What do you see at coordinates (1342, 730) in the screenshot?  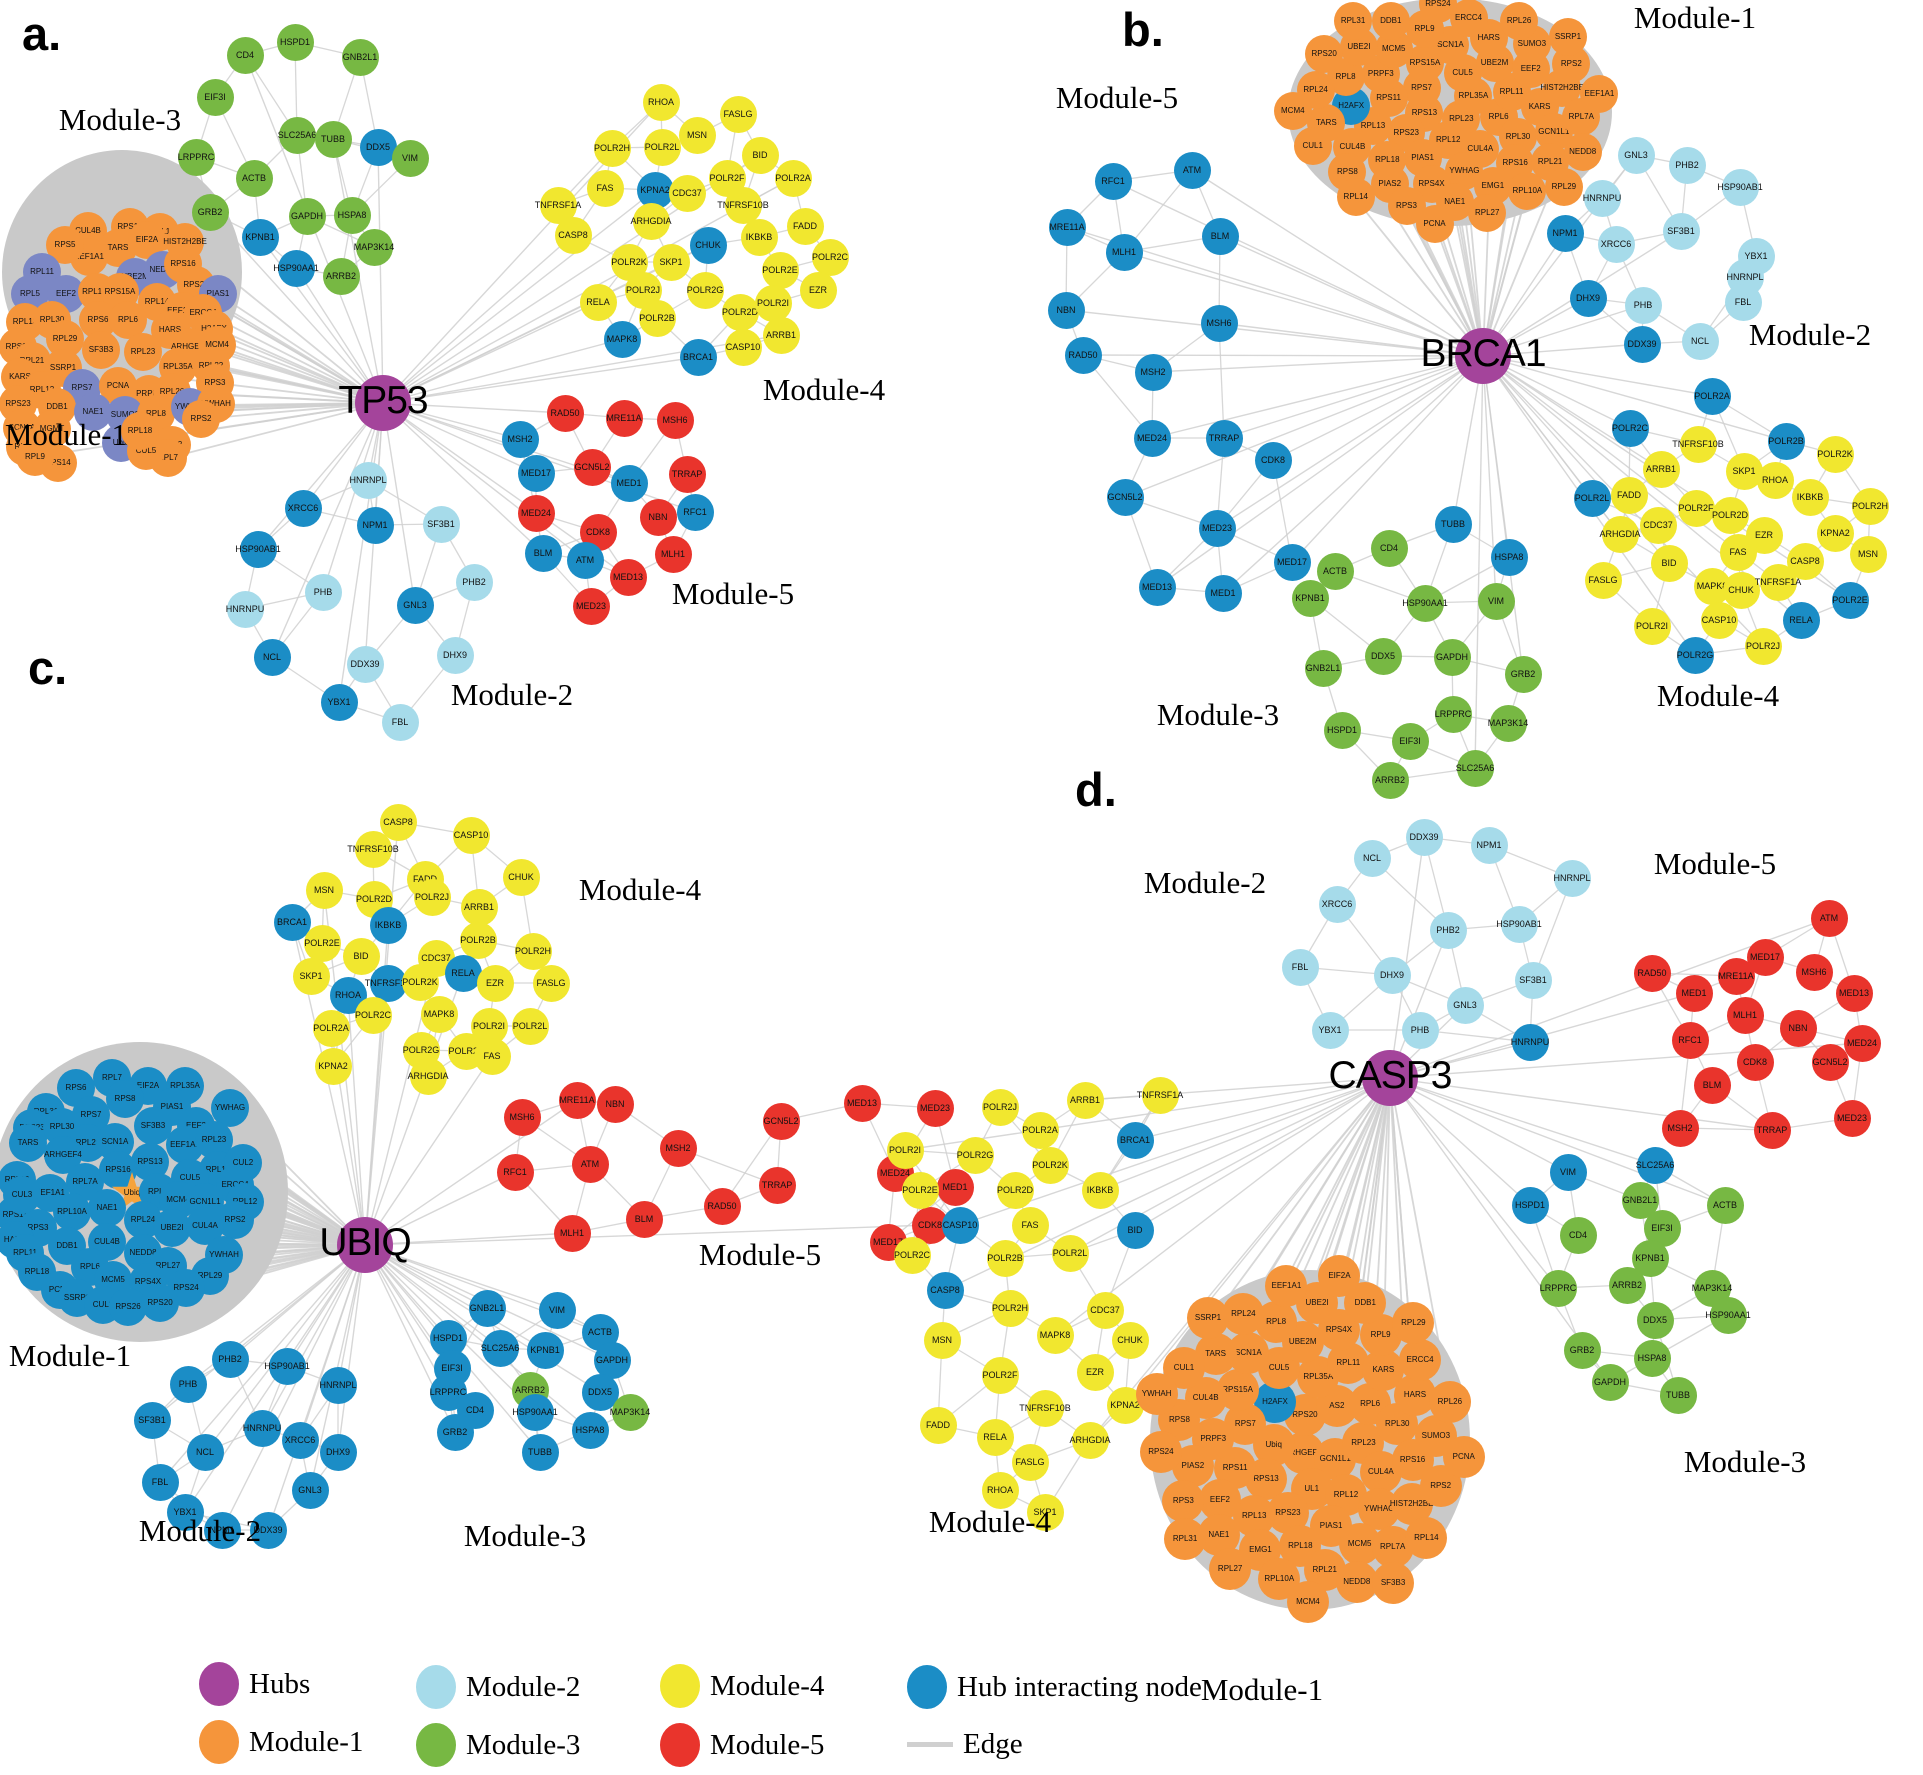 I see `node-HSPD1: HSPD1` at bounding box center [1342, 730].